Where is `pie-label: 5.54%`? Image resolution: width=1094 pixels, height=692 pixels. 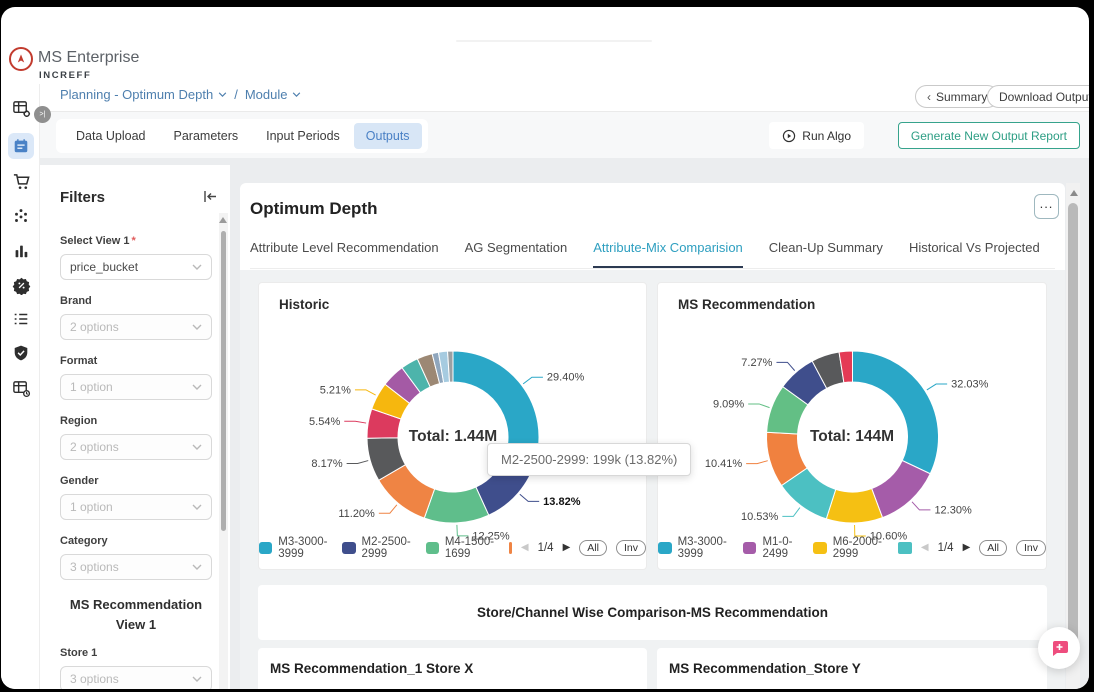 pie-label: 5.54% is located at coordinates (324, 422).